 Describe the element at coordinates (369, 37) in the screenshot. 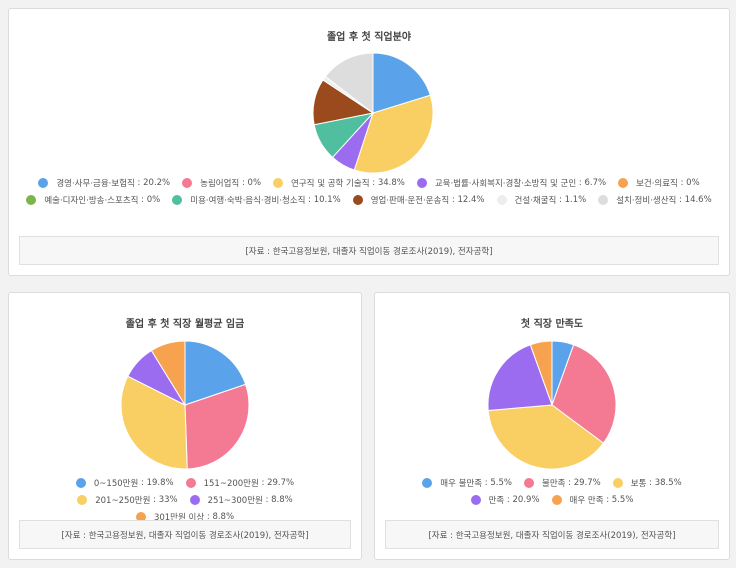

I see `chart-title: 졸업 후 첫 직업분야` at that location.